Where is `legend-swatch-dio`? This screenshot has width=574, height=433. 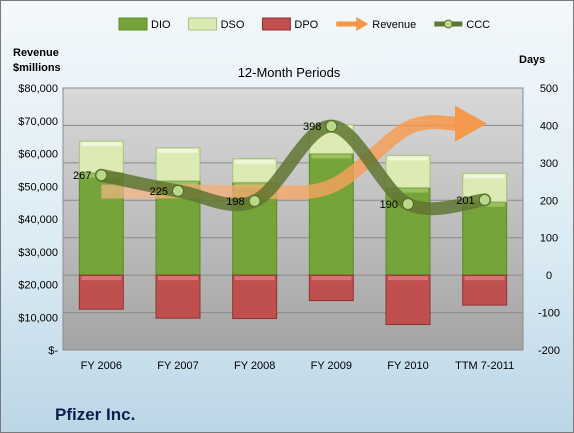
legend-swatch-dio is located at coordinates (133, 24).